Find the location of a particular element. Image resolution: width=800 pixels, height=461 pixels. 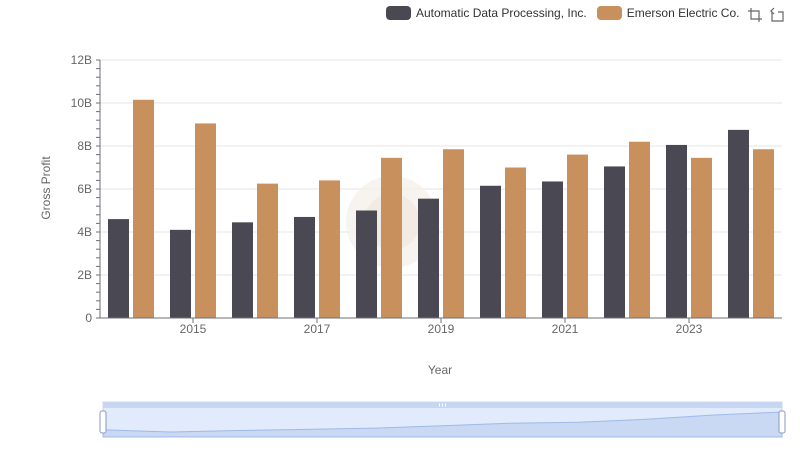

x-tick-label: 2017 is located at coordinates (317, 329).